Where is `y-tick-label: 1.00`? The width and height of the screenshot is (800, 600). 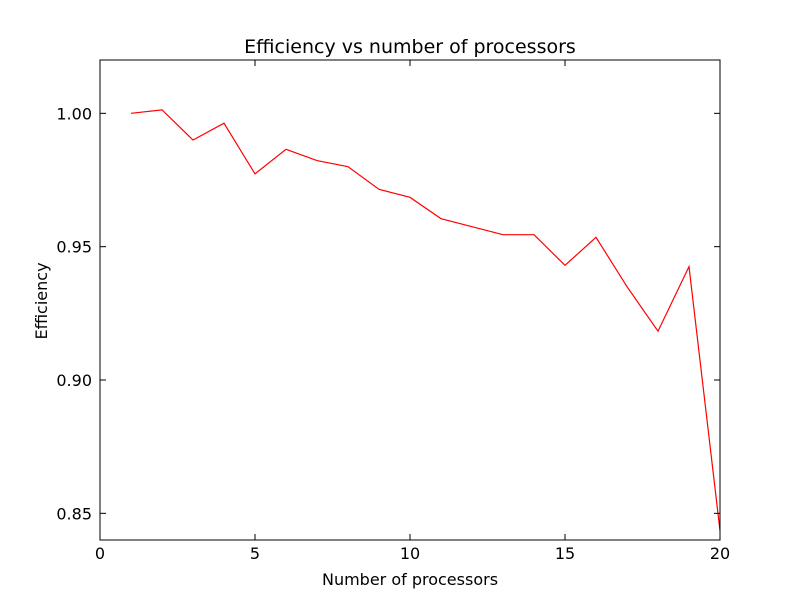
y-tick-label: 1.00 is located at coordinates (74, 113).